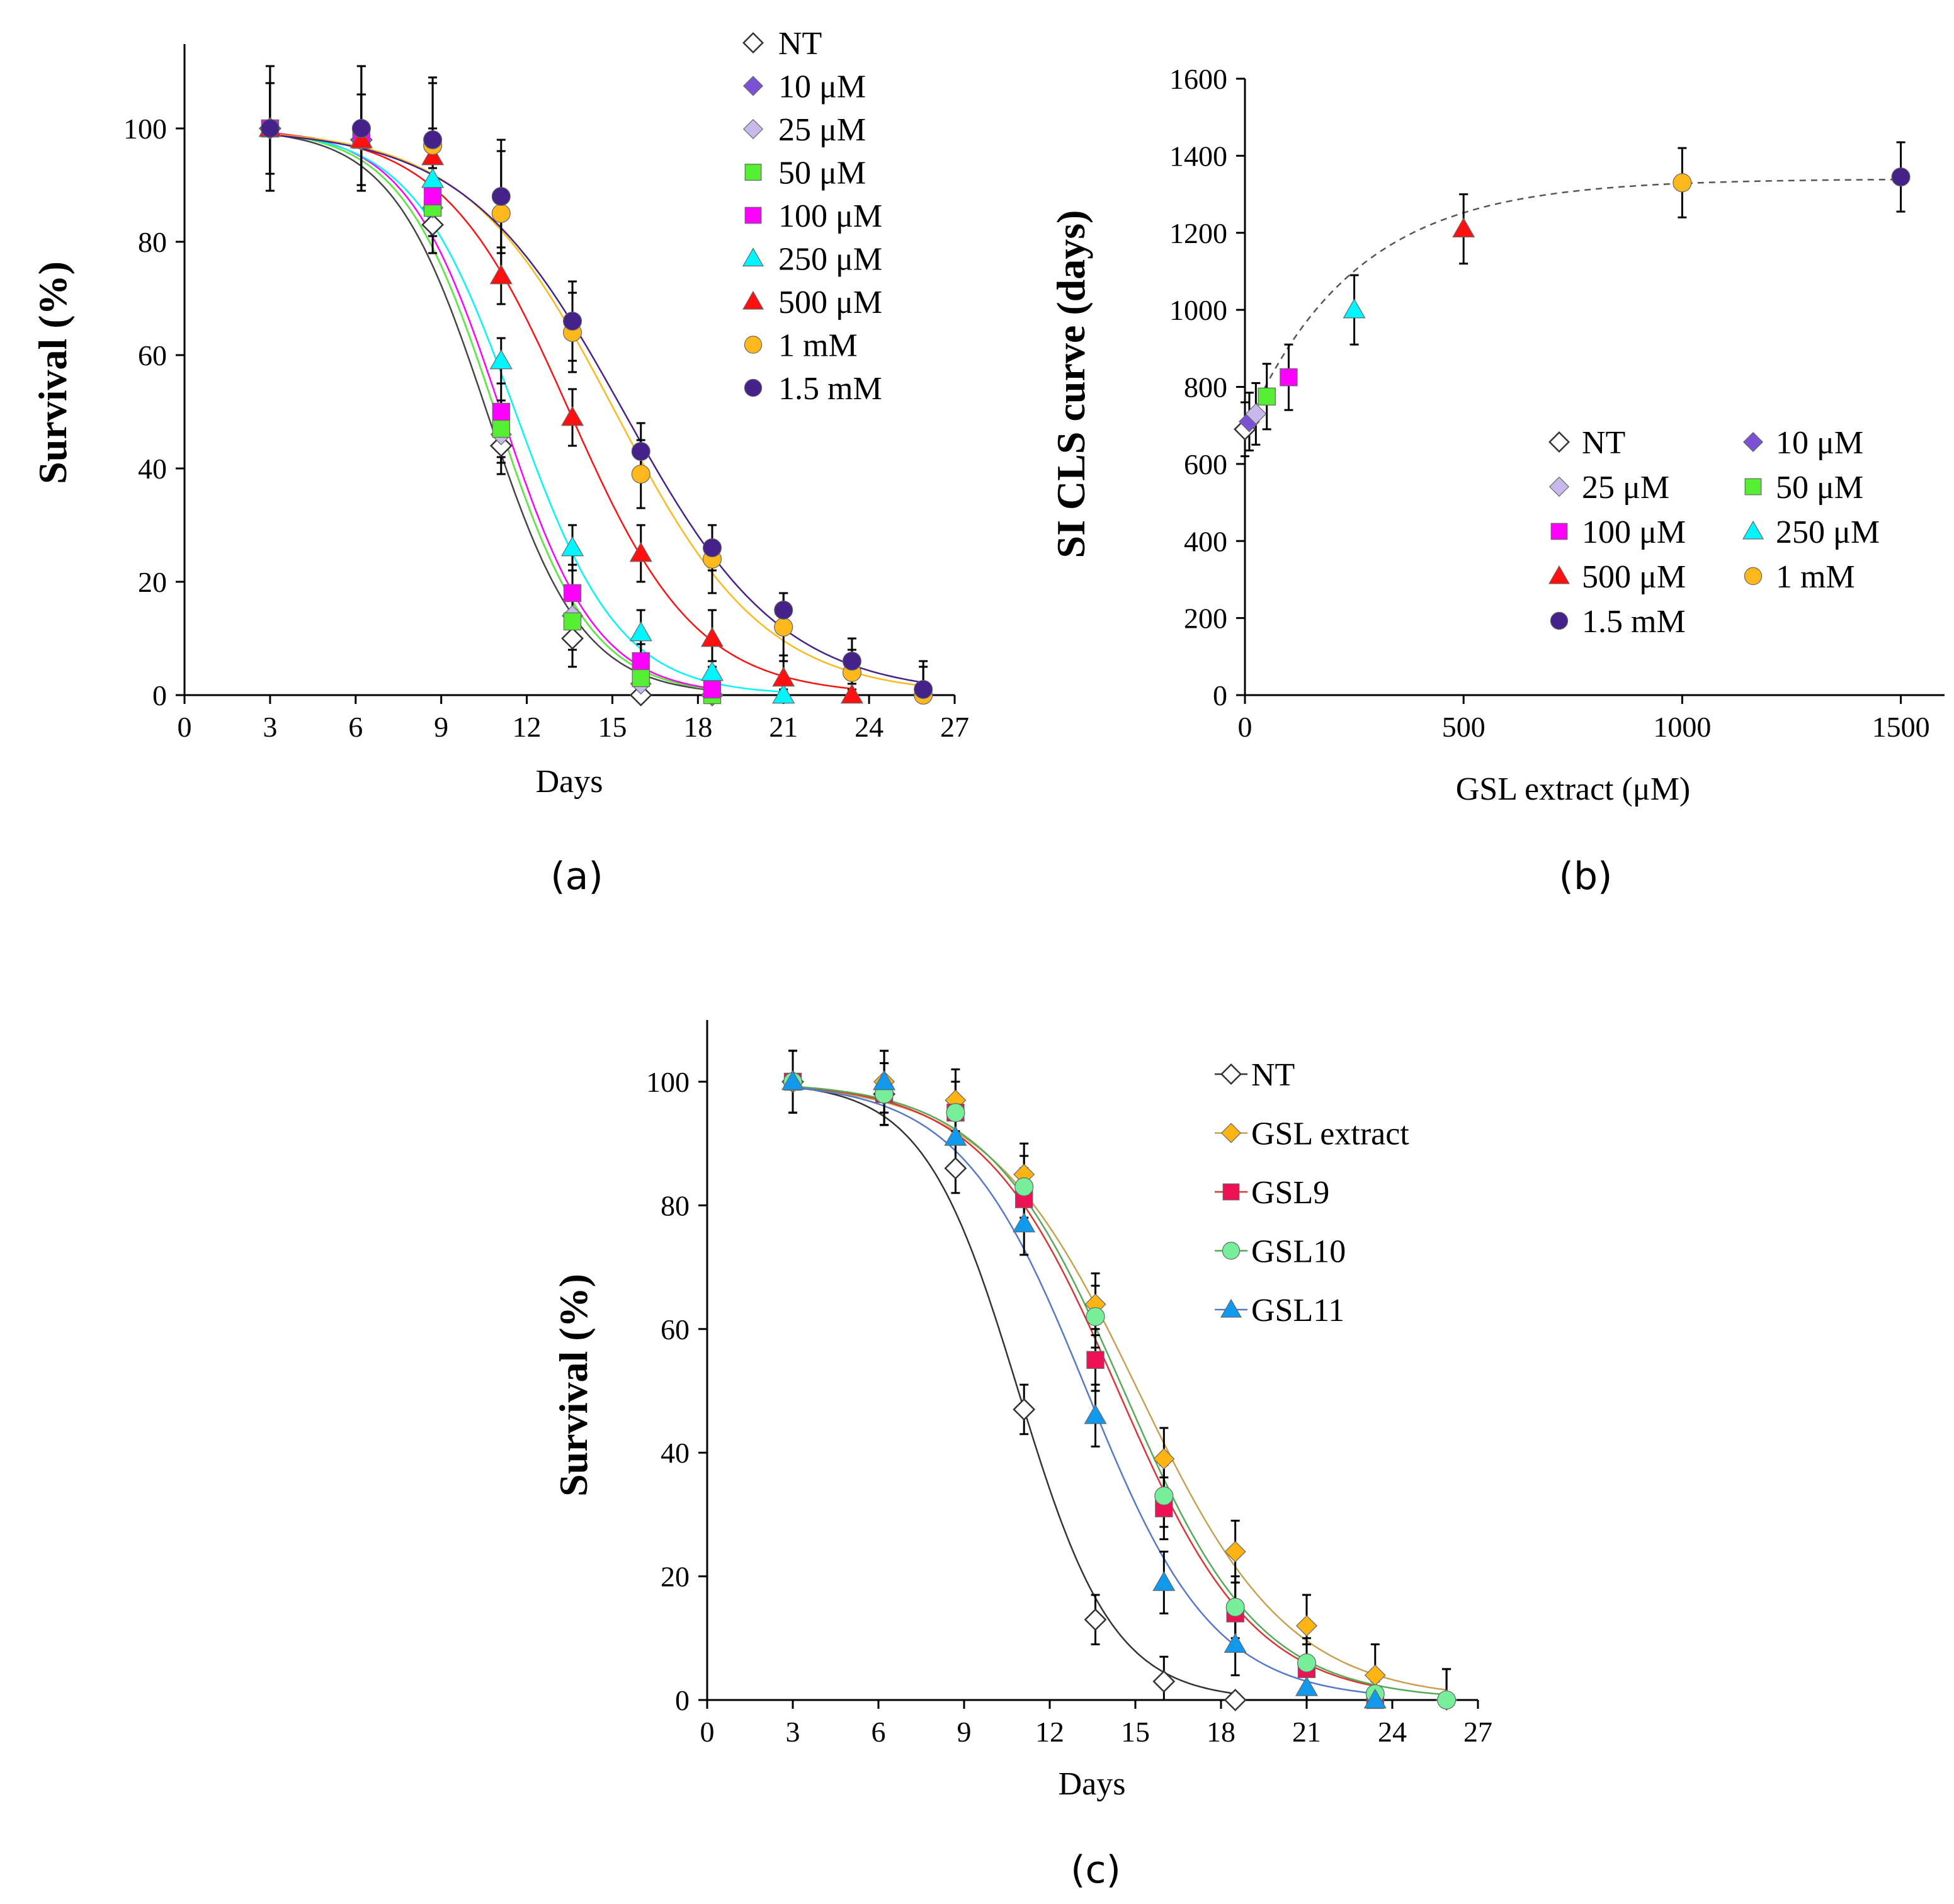  I want to click on b-y-tick-label: 1000, so click(1198, 310).